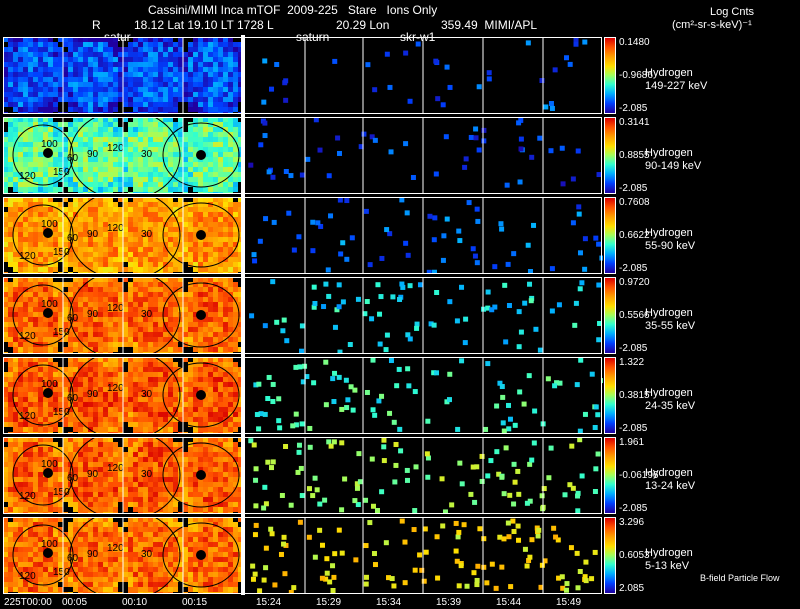 The width and height of the screenshot is (800, 609). I want to click on energy-label: 5-13 keV, so click(667, 566).